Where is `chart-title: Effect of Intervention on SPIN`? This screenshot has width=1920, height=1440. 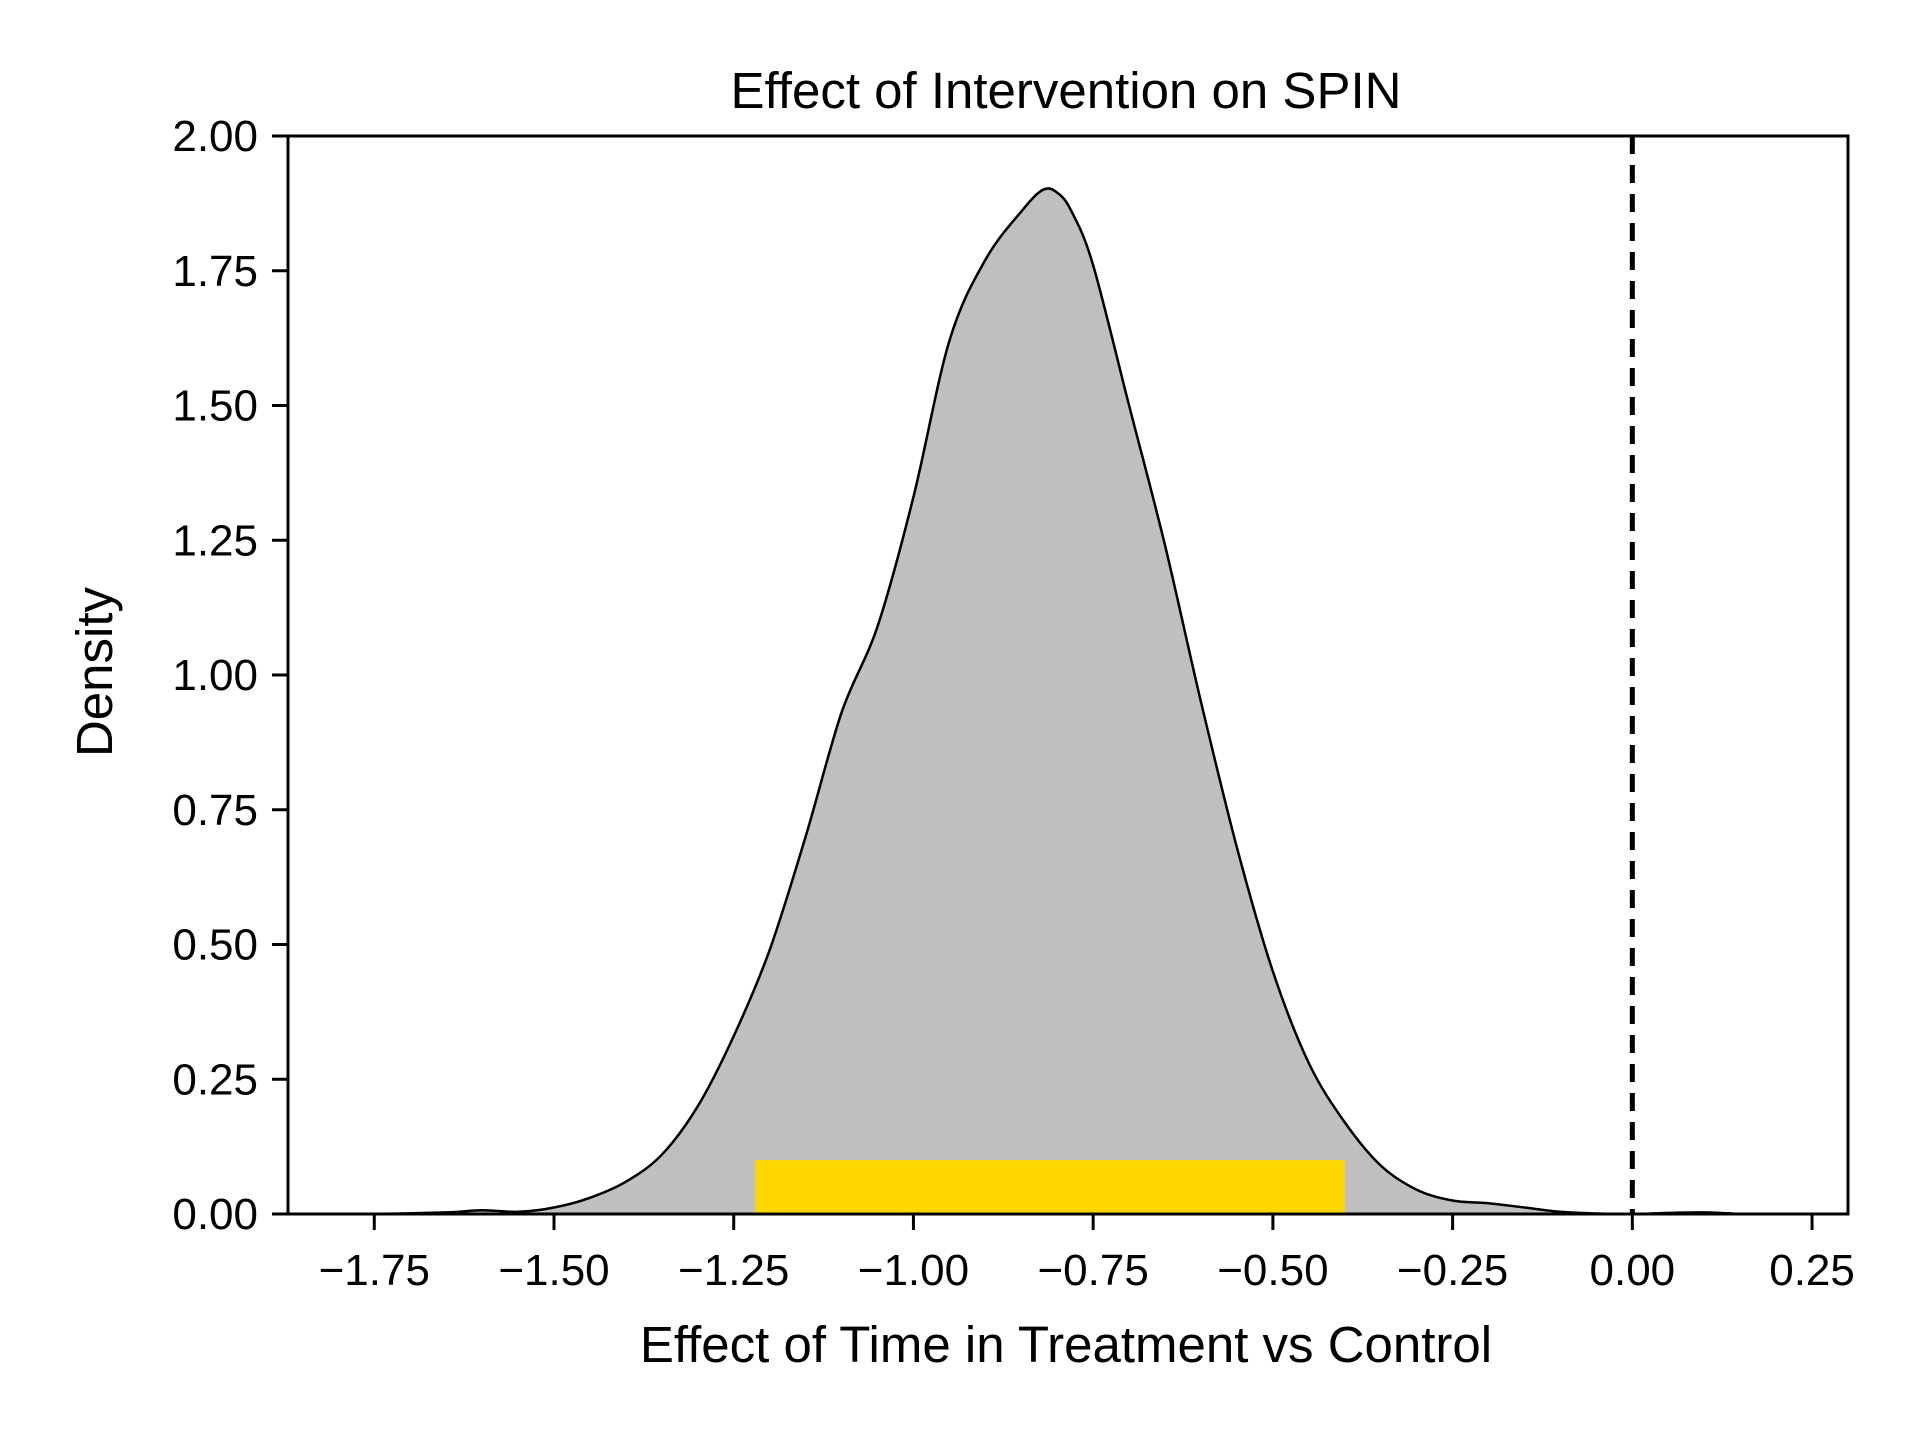 chart-title: Effect of Intervention on SPIN is located at coordinates (1066, 90).